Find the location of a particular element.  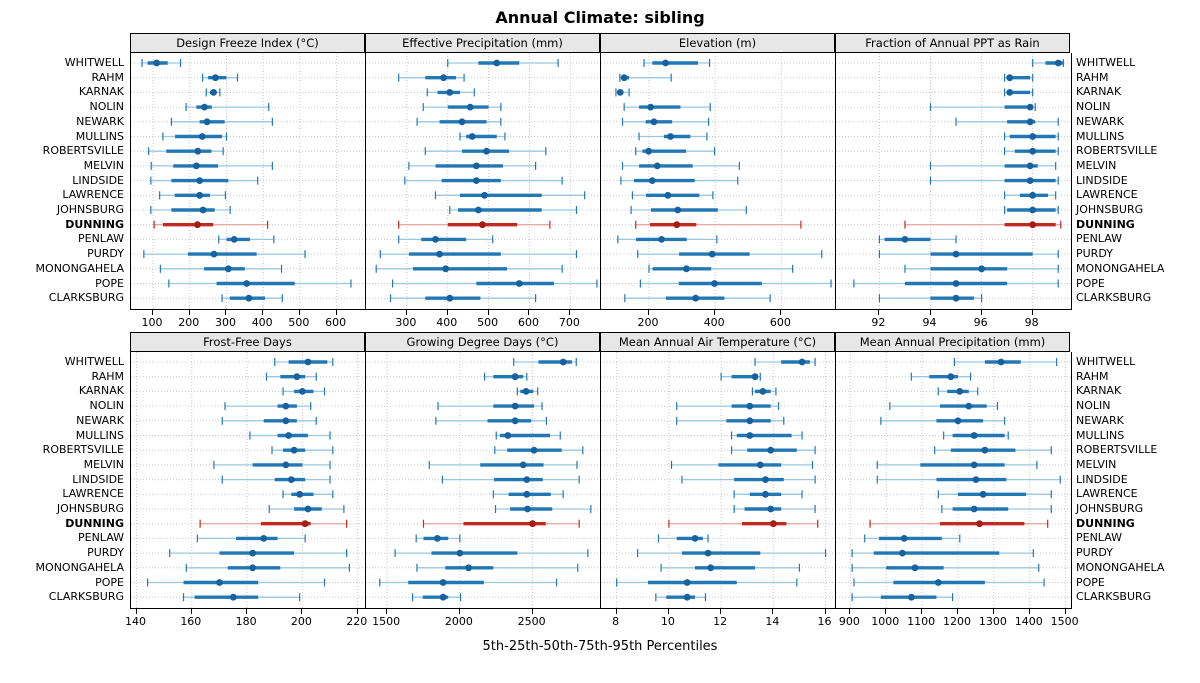

site-label: ROBERTSVILLE is located at coordinates (1117, 151).